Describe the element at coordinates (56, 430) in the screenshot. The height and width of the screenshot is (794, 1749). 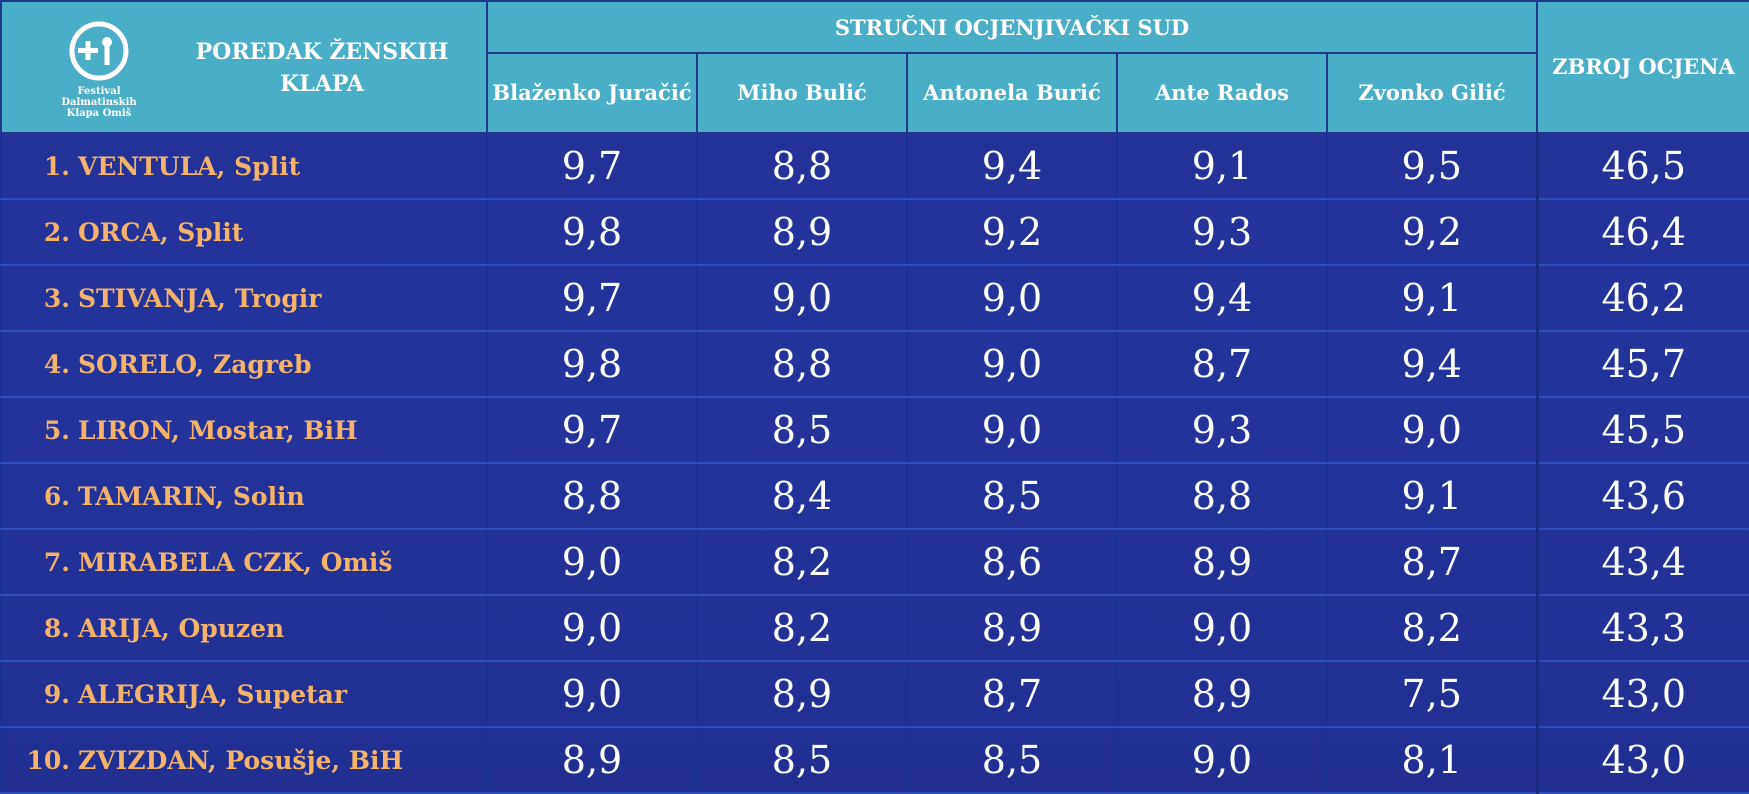
I see `rank: 5.` at that location.